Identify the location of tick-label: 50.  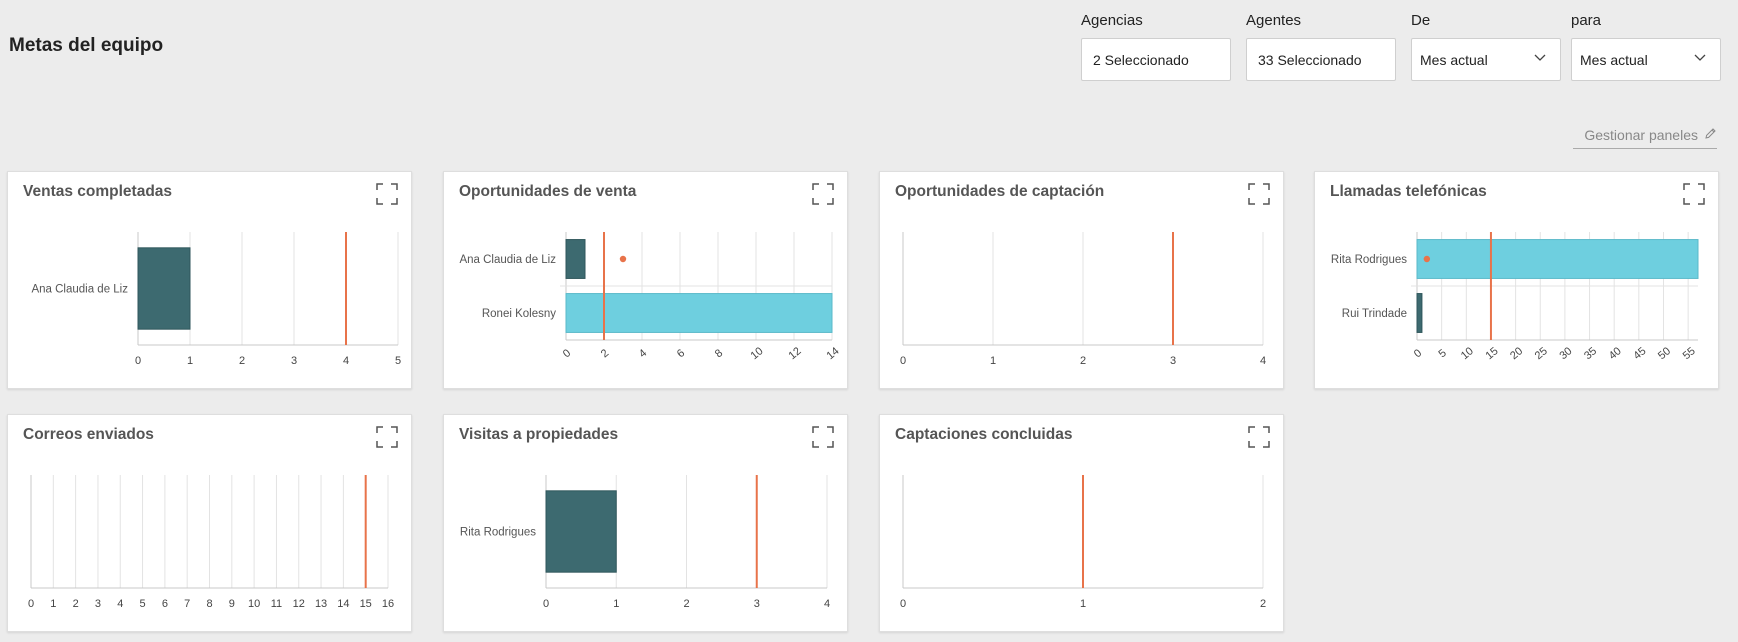
(1664, 353).